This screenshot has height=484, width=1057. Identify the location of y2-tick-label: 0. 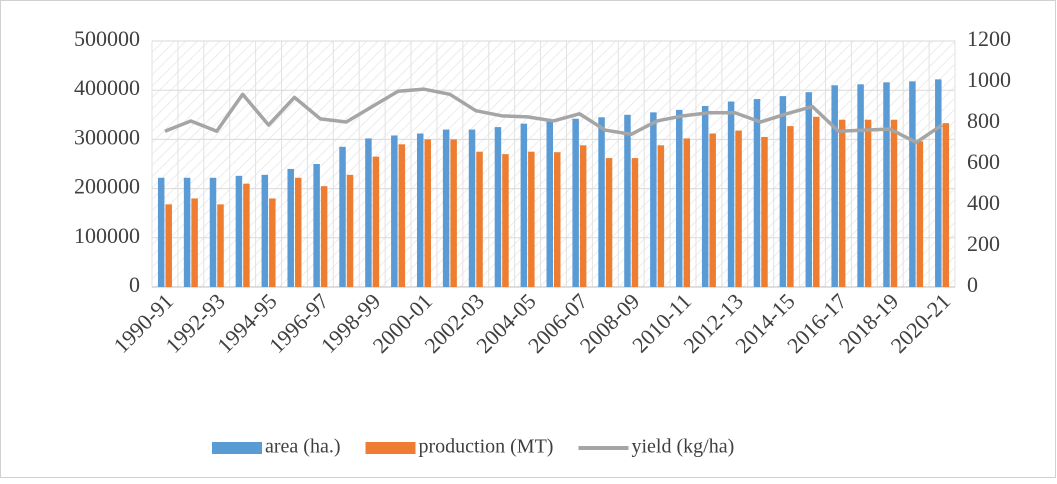
(972, 284).